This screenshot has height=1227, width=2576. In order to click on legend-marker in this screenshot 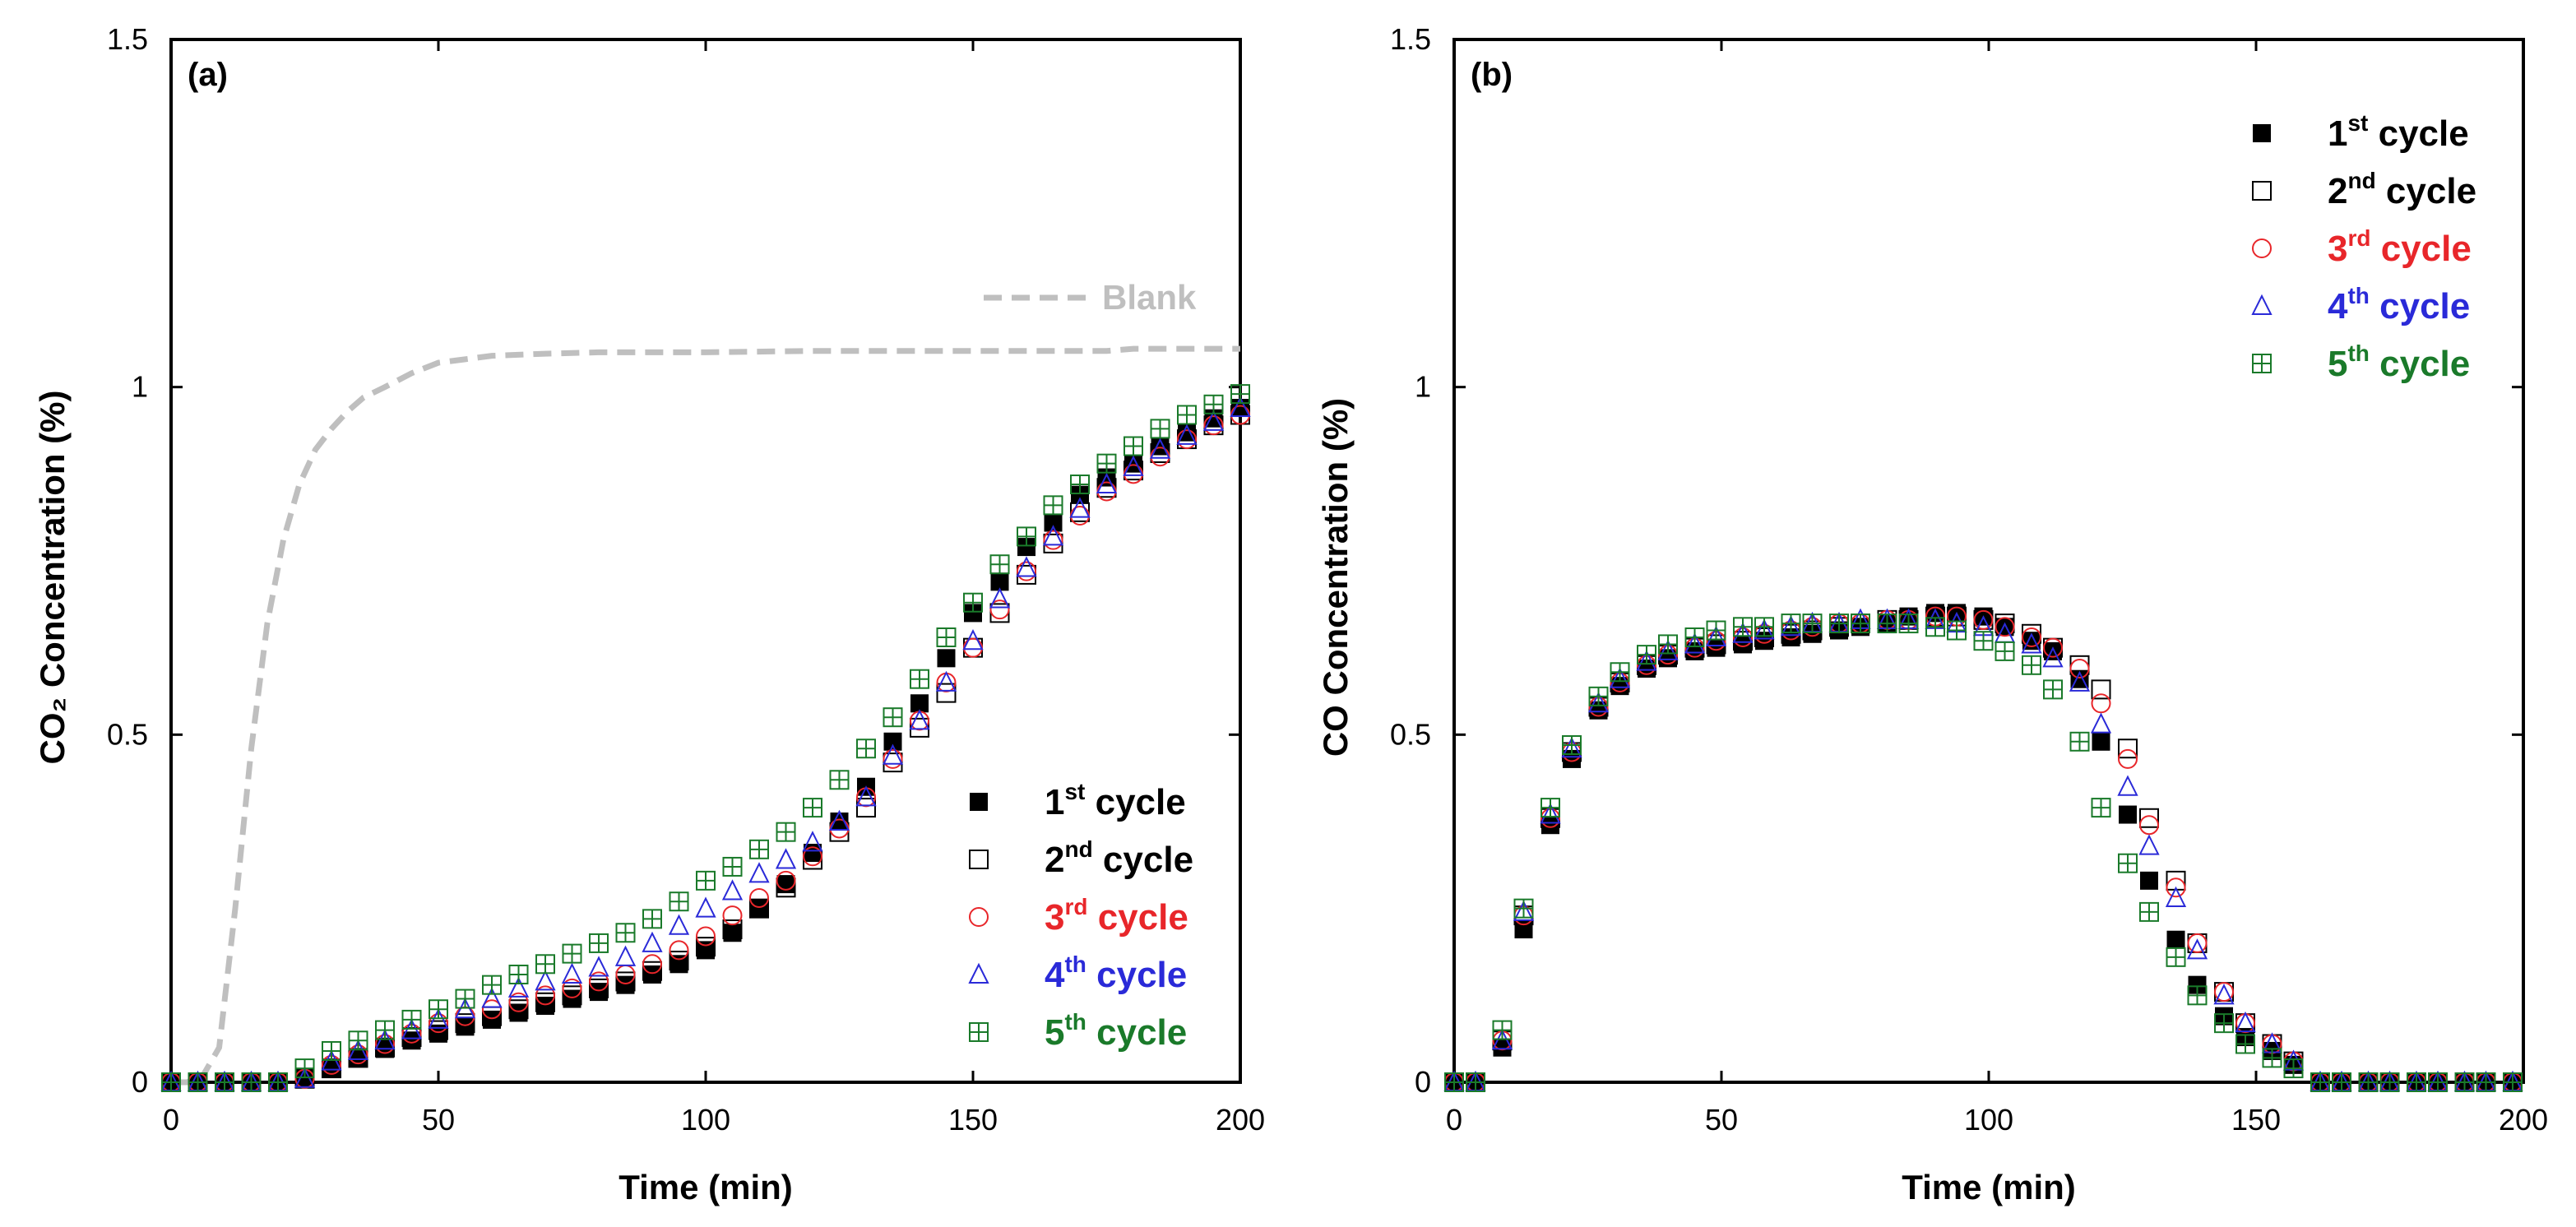, I will do `click(2262, 305)`.